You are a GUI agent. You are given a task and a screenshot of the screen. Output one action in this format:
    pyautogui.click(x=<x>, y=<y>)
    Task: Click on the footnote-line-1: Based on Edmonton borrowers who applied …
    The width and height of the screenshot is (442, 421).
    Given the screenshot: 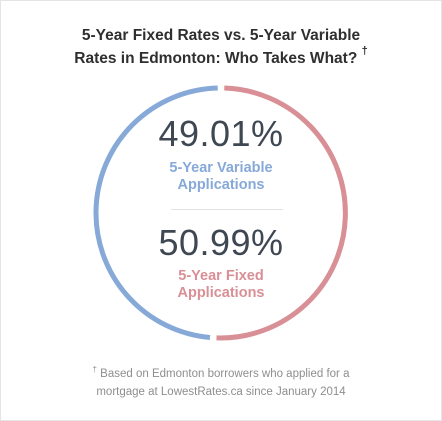 What is the action you would take?
    pyautogui.click(x=223, y=373)
    